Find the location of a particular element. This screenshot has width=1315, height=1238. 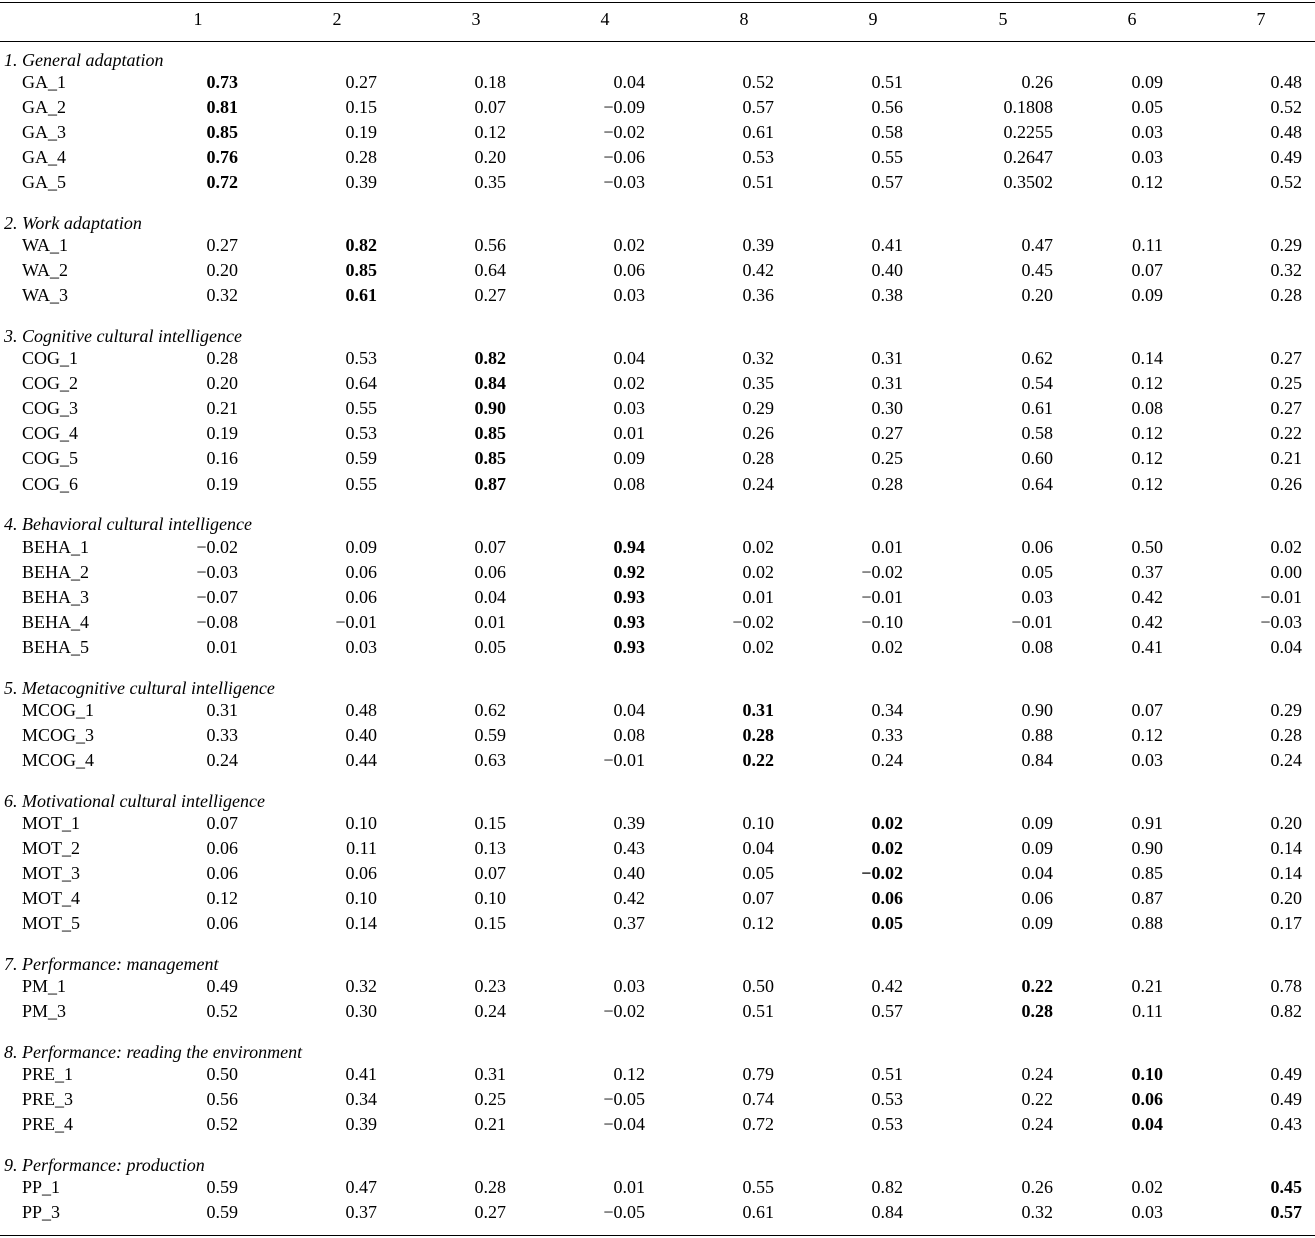

loading-cell: 0.2647 is located at coordinates (1028, 157).